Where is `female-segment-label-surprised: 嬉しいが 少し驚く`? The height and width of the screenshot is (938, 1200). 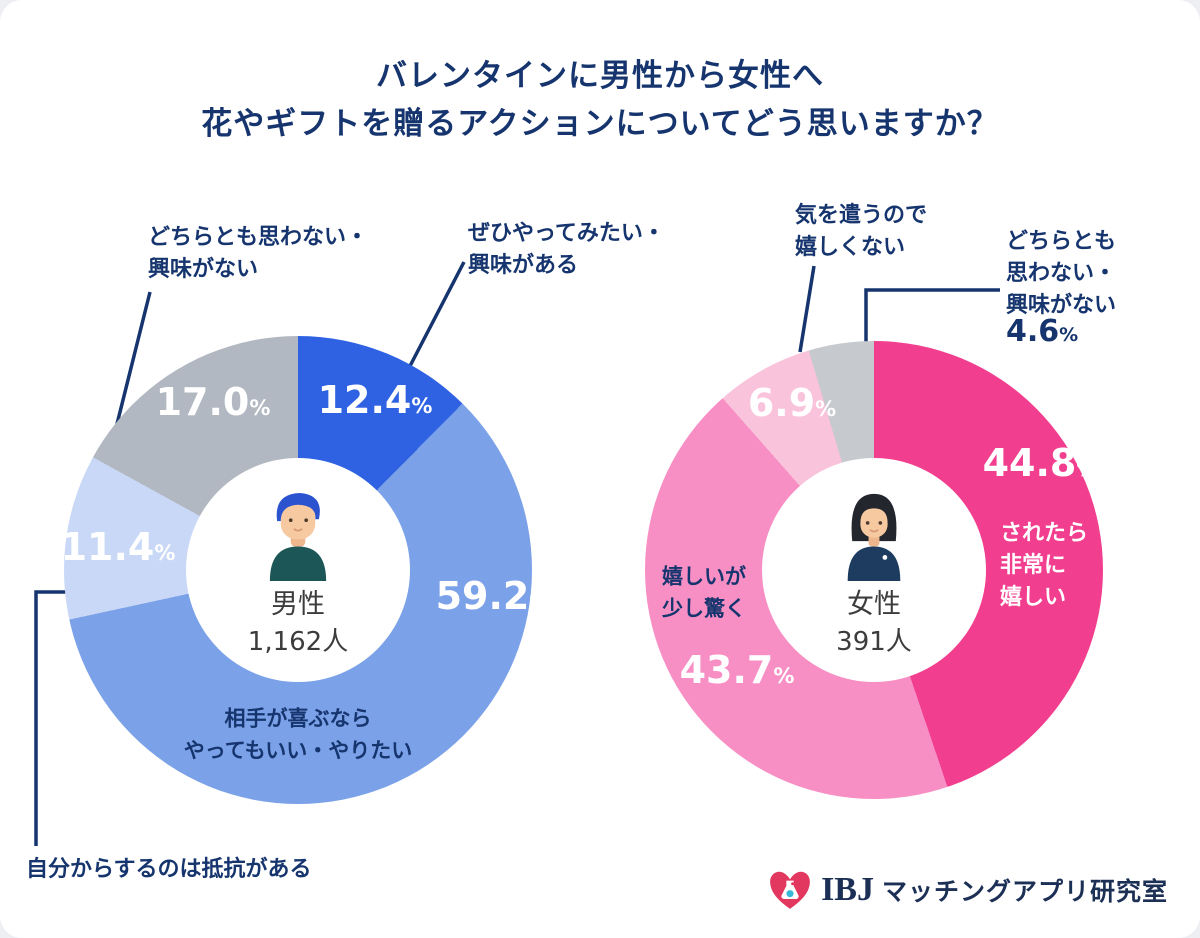 female-segment-label-surprised: 嬉しいが 少し驚く is located at coordinates (704, 593).